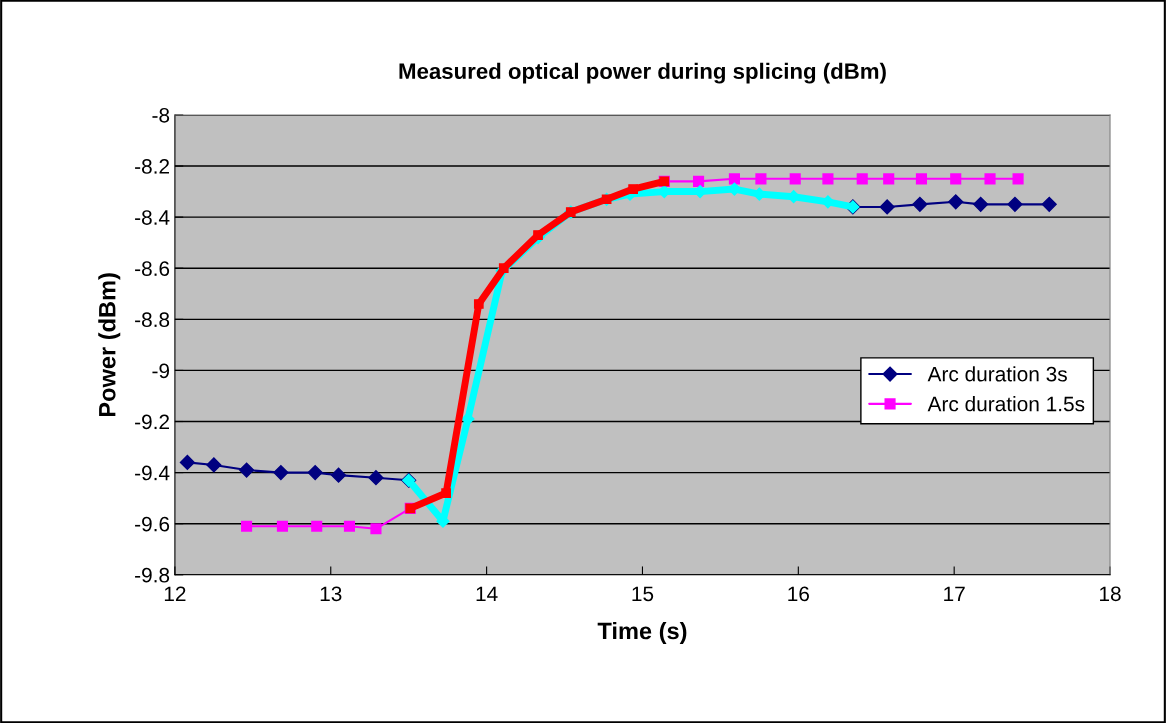 This screenshot has width=1166, height=723. Describe the element at coordinates (152, 422) in the screenshot. I see `y-tick-label: -9.2` at that location.